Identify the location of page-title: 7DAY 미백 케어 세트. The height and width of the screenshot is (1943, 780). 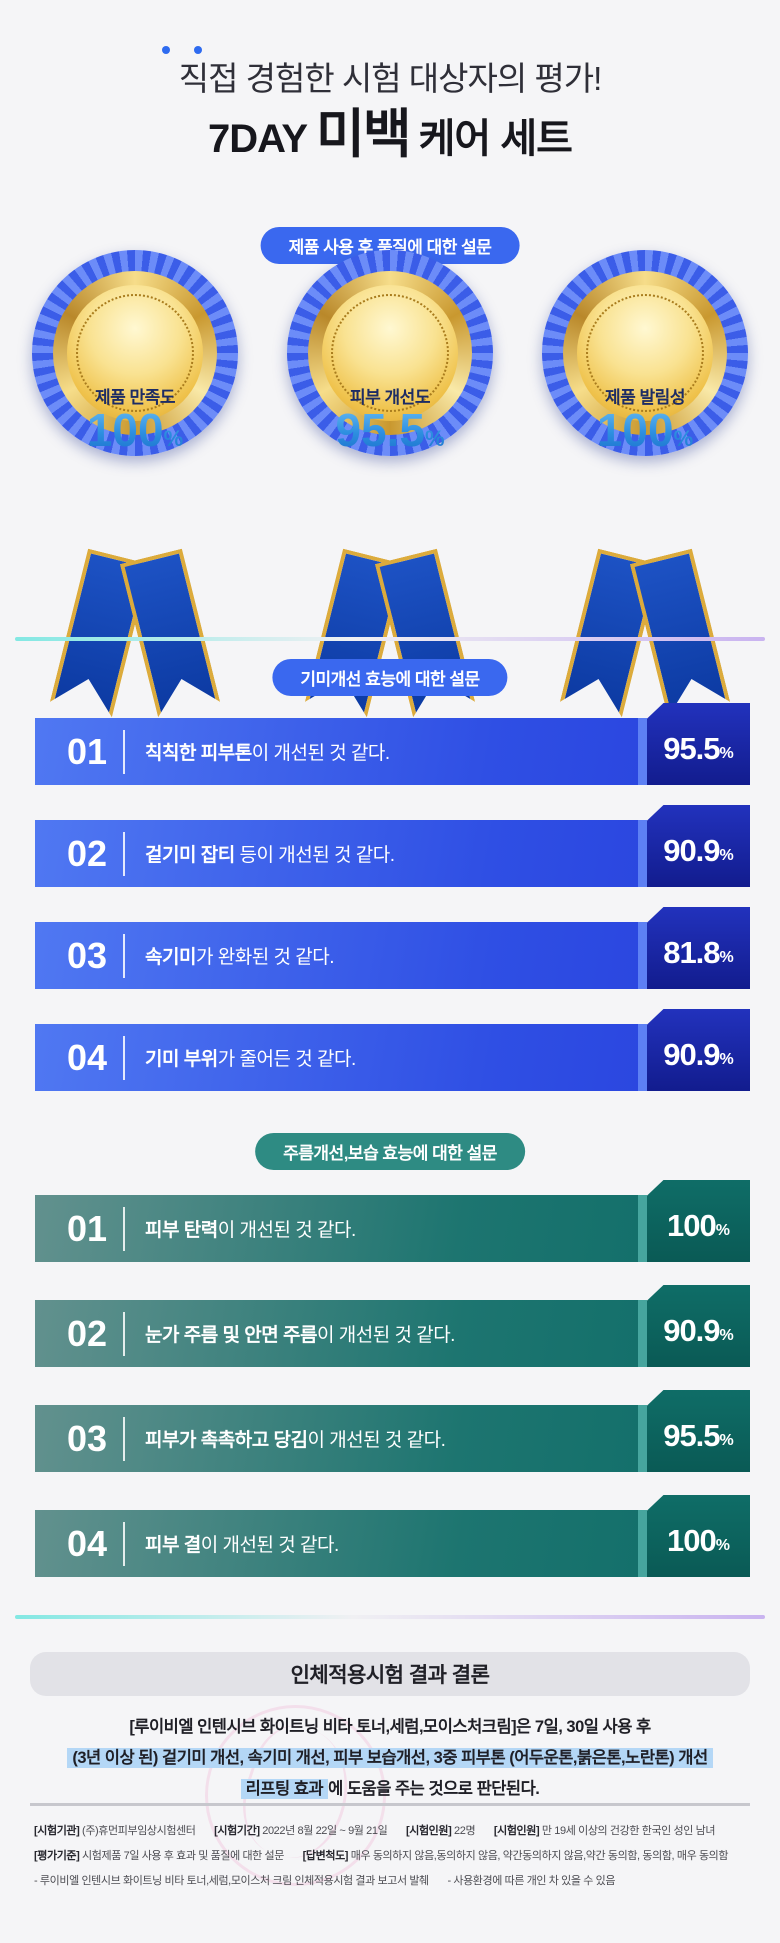
(390, 130).